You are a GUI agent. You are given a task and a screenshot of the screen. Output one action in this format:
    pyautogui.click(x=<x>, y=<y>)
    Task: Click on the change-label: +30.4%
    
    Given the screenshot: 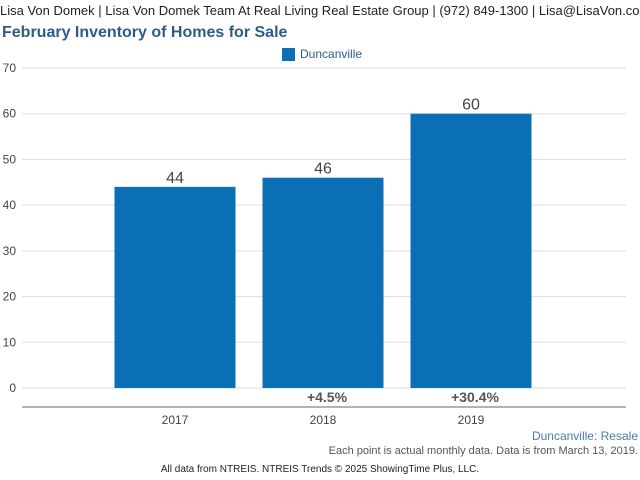 What is the action you would take?
    pyautogui.click(x=475, y=397)
    